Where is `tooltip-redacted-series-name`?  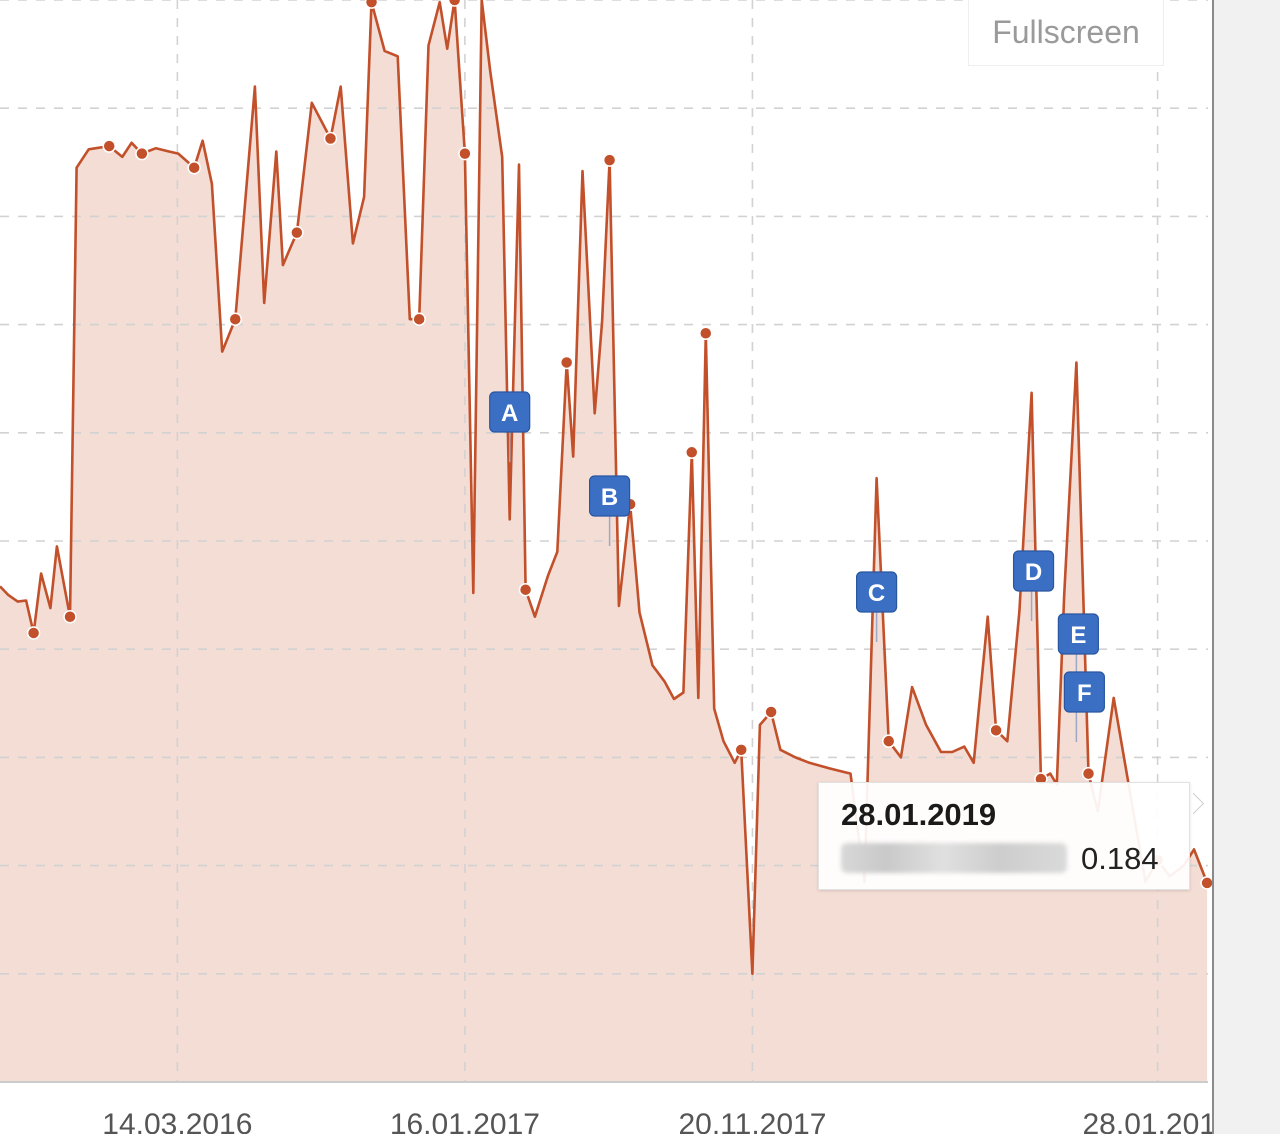 tooltip-redacted-series-name is located at coordinates (954, 858).